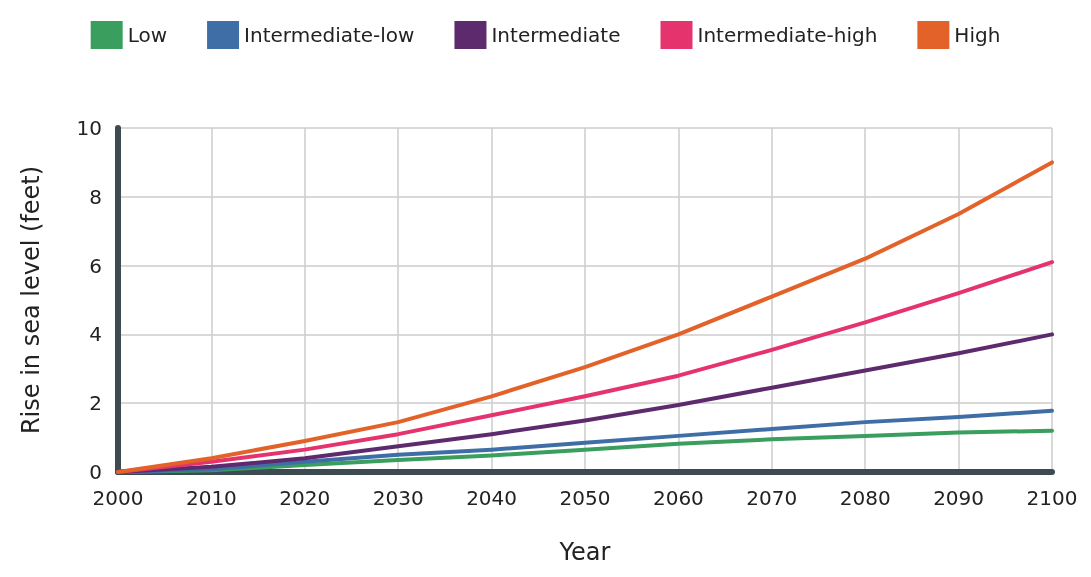  I want to click on x-tick-label: 2070, so click(772, 498).